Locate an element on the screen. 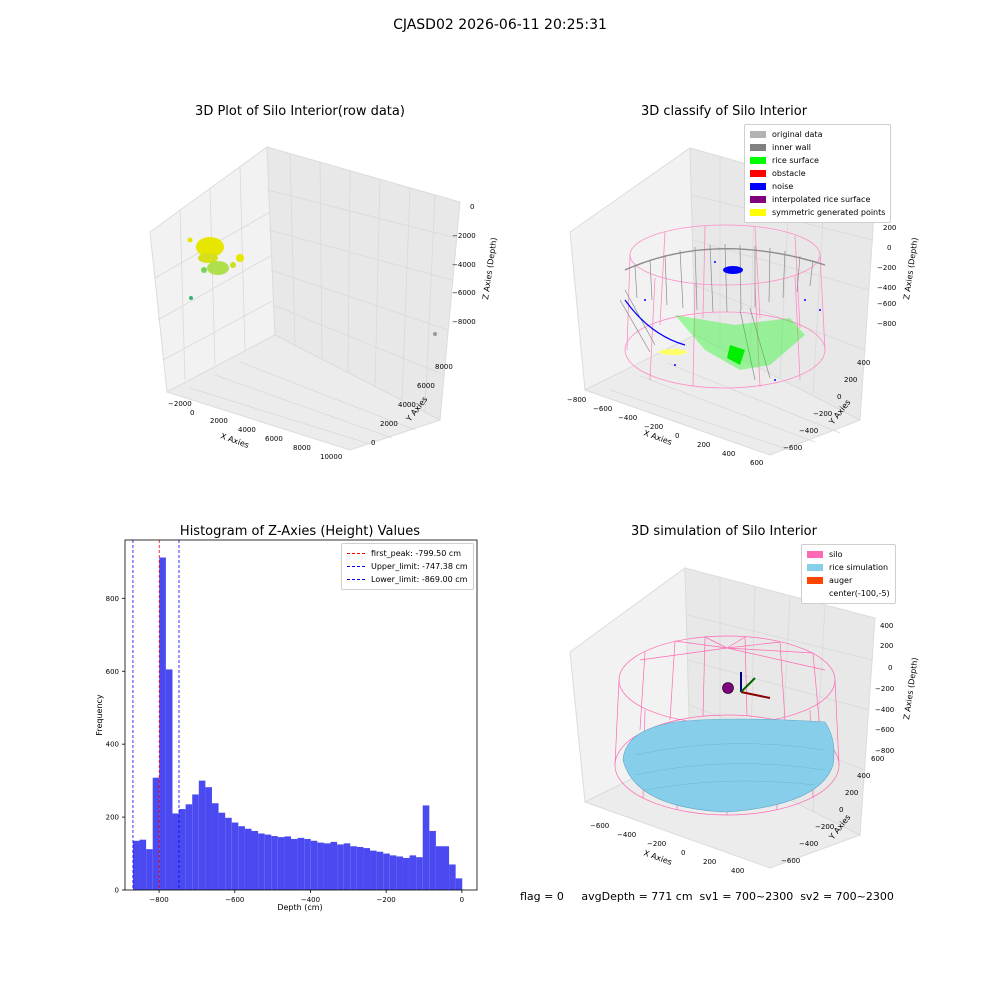 Image resolution: width=1000 pixels, height=1000 pixels. simulation-z-tick: 200 is located at coordinates (886, 646).